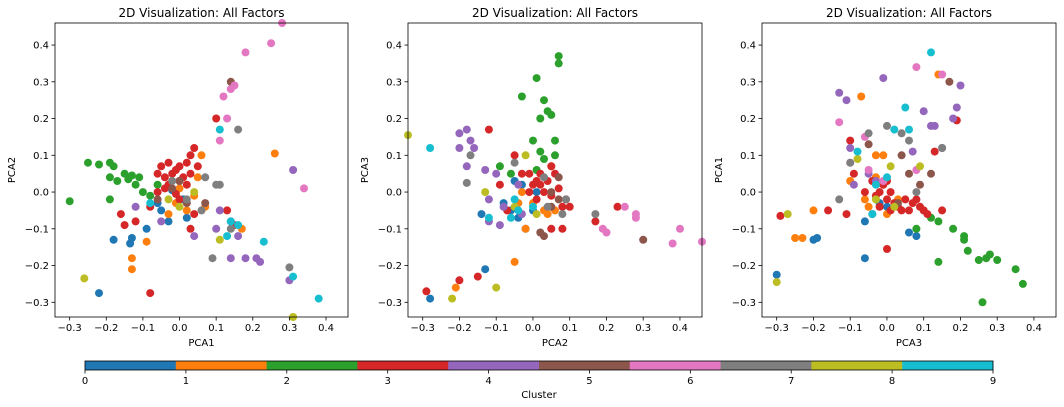 This screenshot has width=1064, height=407. What do you see at coordinates (589, 381) in the screenshot?
I see `colorbar-tick-label: 5` at bounding box center [589, 381].